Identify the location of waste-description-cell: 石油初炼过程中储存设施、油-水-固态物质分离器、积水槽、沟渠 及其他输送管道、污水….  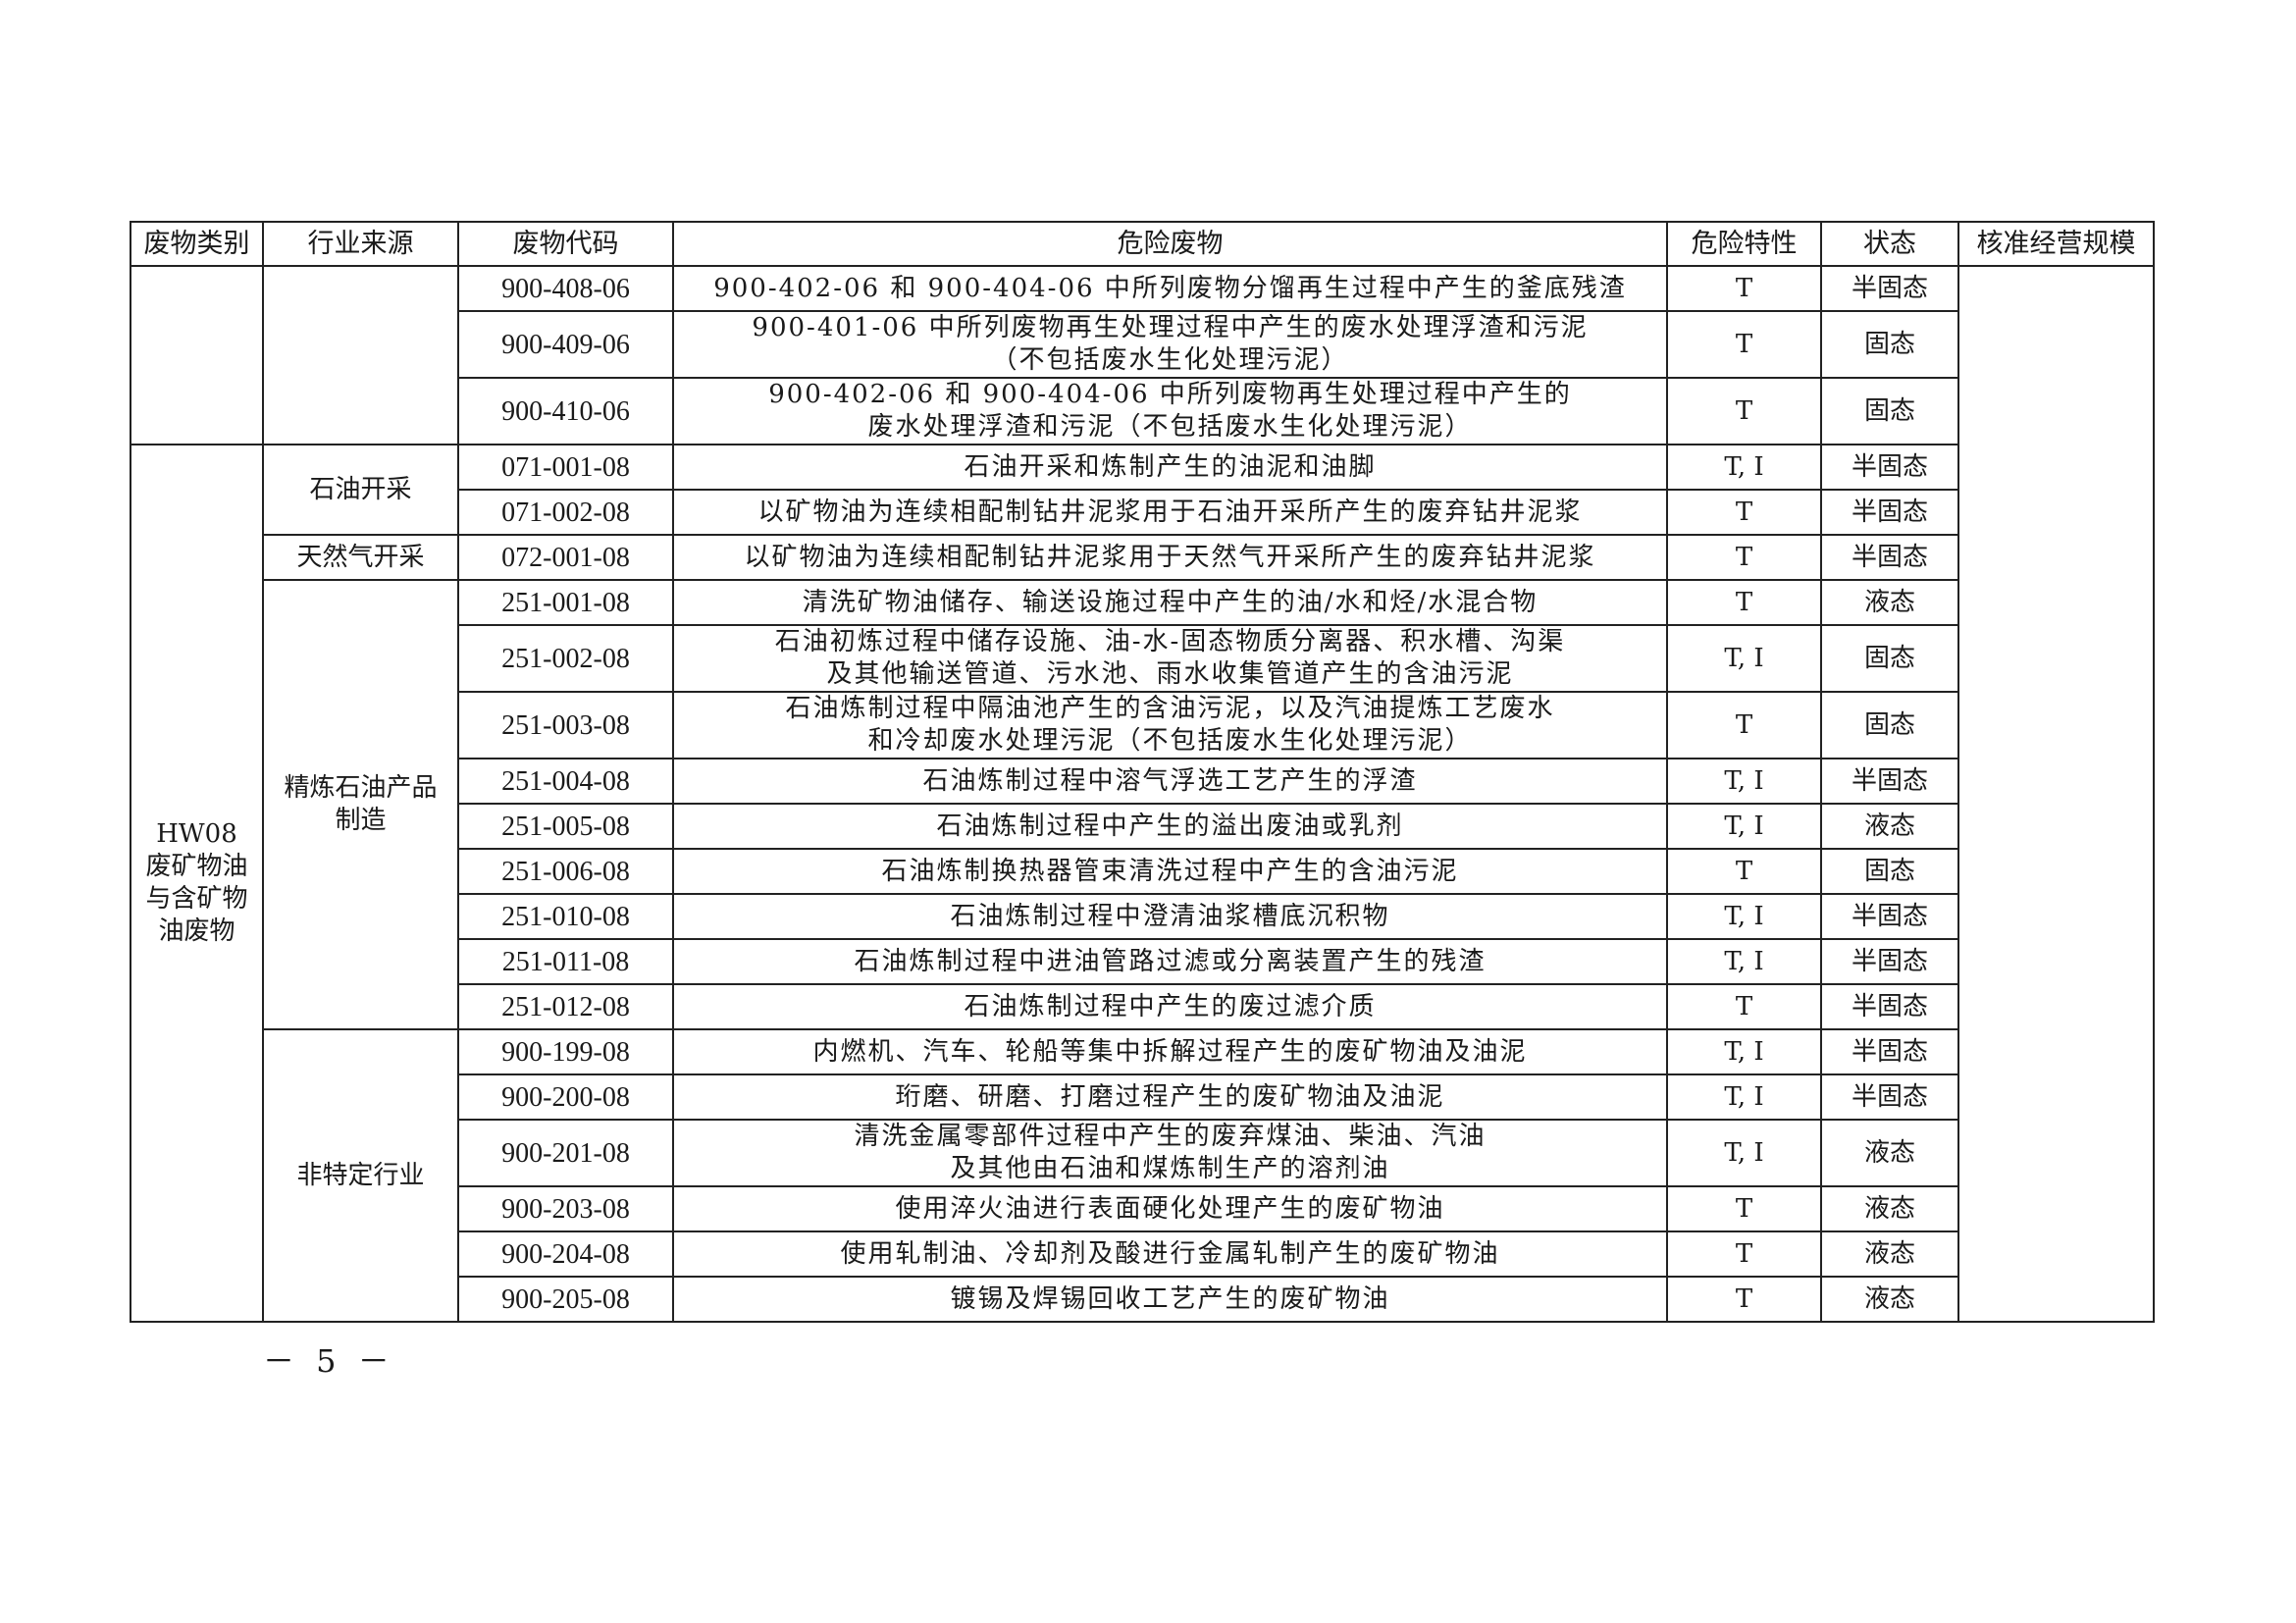
(1170, 658).